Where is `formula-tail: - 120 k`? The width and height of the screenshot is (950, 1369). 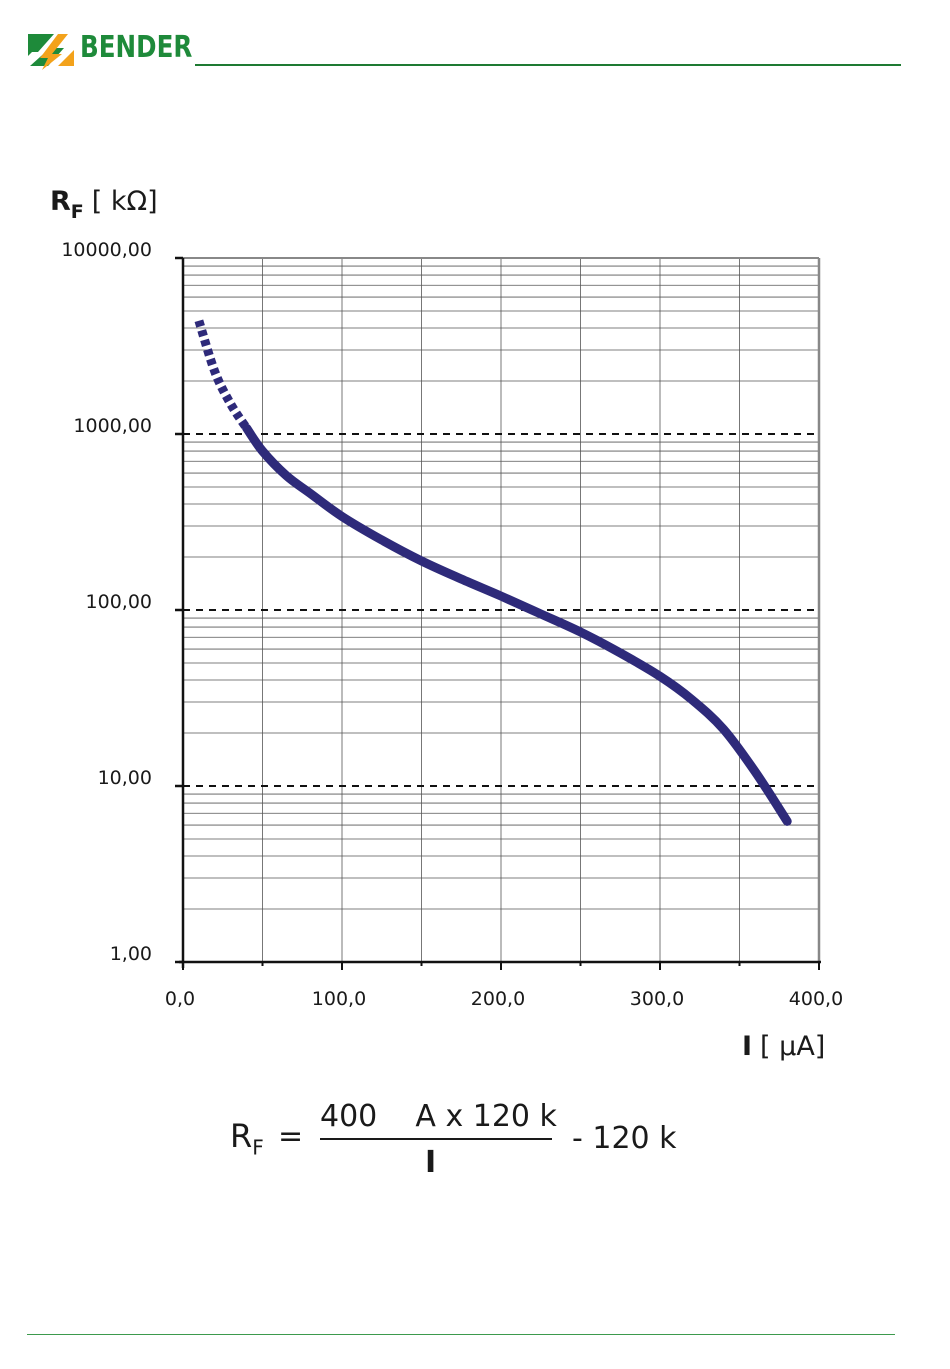 formula-tail: - 120 k is located at coordinates (624, 1138).